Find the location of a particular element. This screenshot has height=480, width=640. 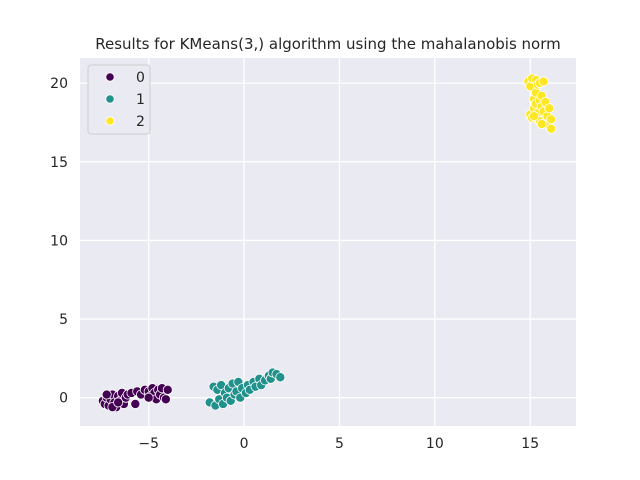

x-axis-ticks: −5 0 5 10 15 is located at coordinates (338, 444).